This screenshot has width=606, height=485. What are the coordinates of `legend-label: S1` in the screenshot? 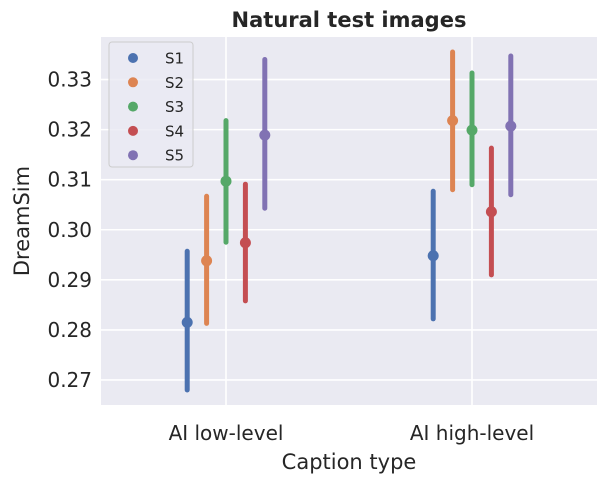 It's located at (174, 59).